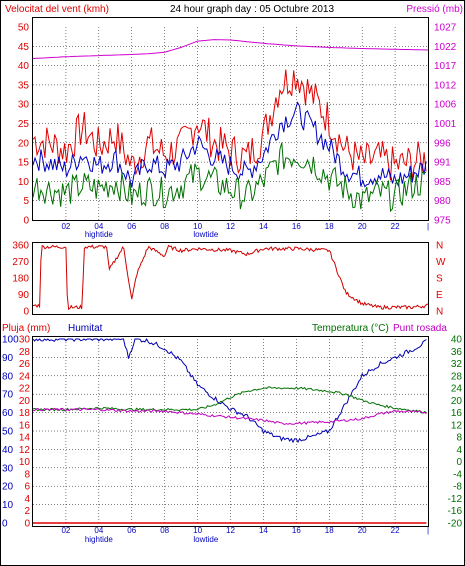 Image resolution: width=465 pixels, height=566 pixels. Describe the element at coordinates (20, 262) in the screenshot. I see `y-left-tick-label: 270` at that location.